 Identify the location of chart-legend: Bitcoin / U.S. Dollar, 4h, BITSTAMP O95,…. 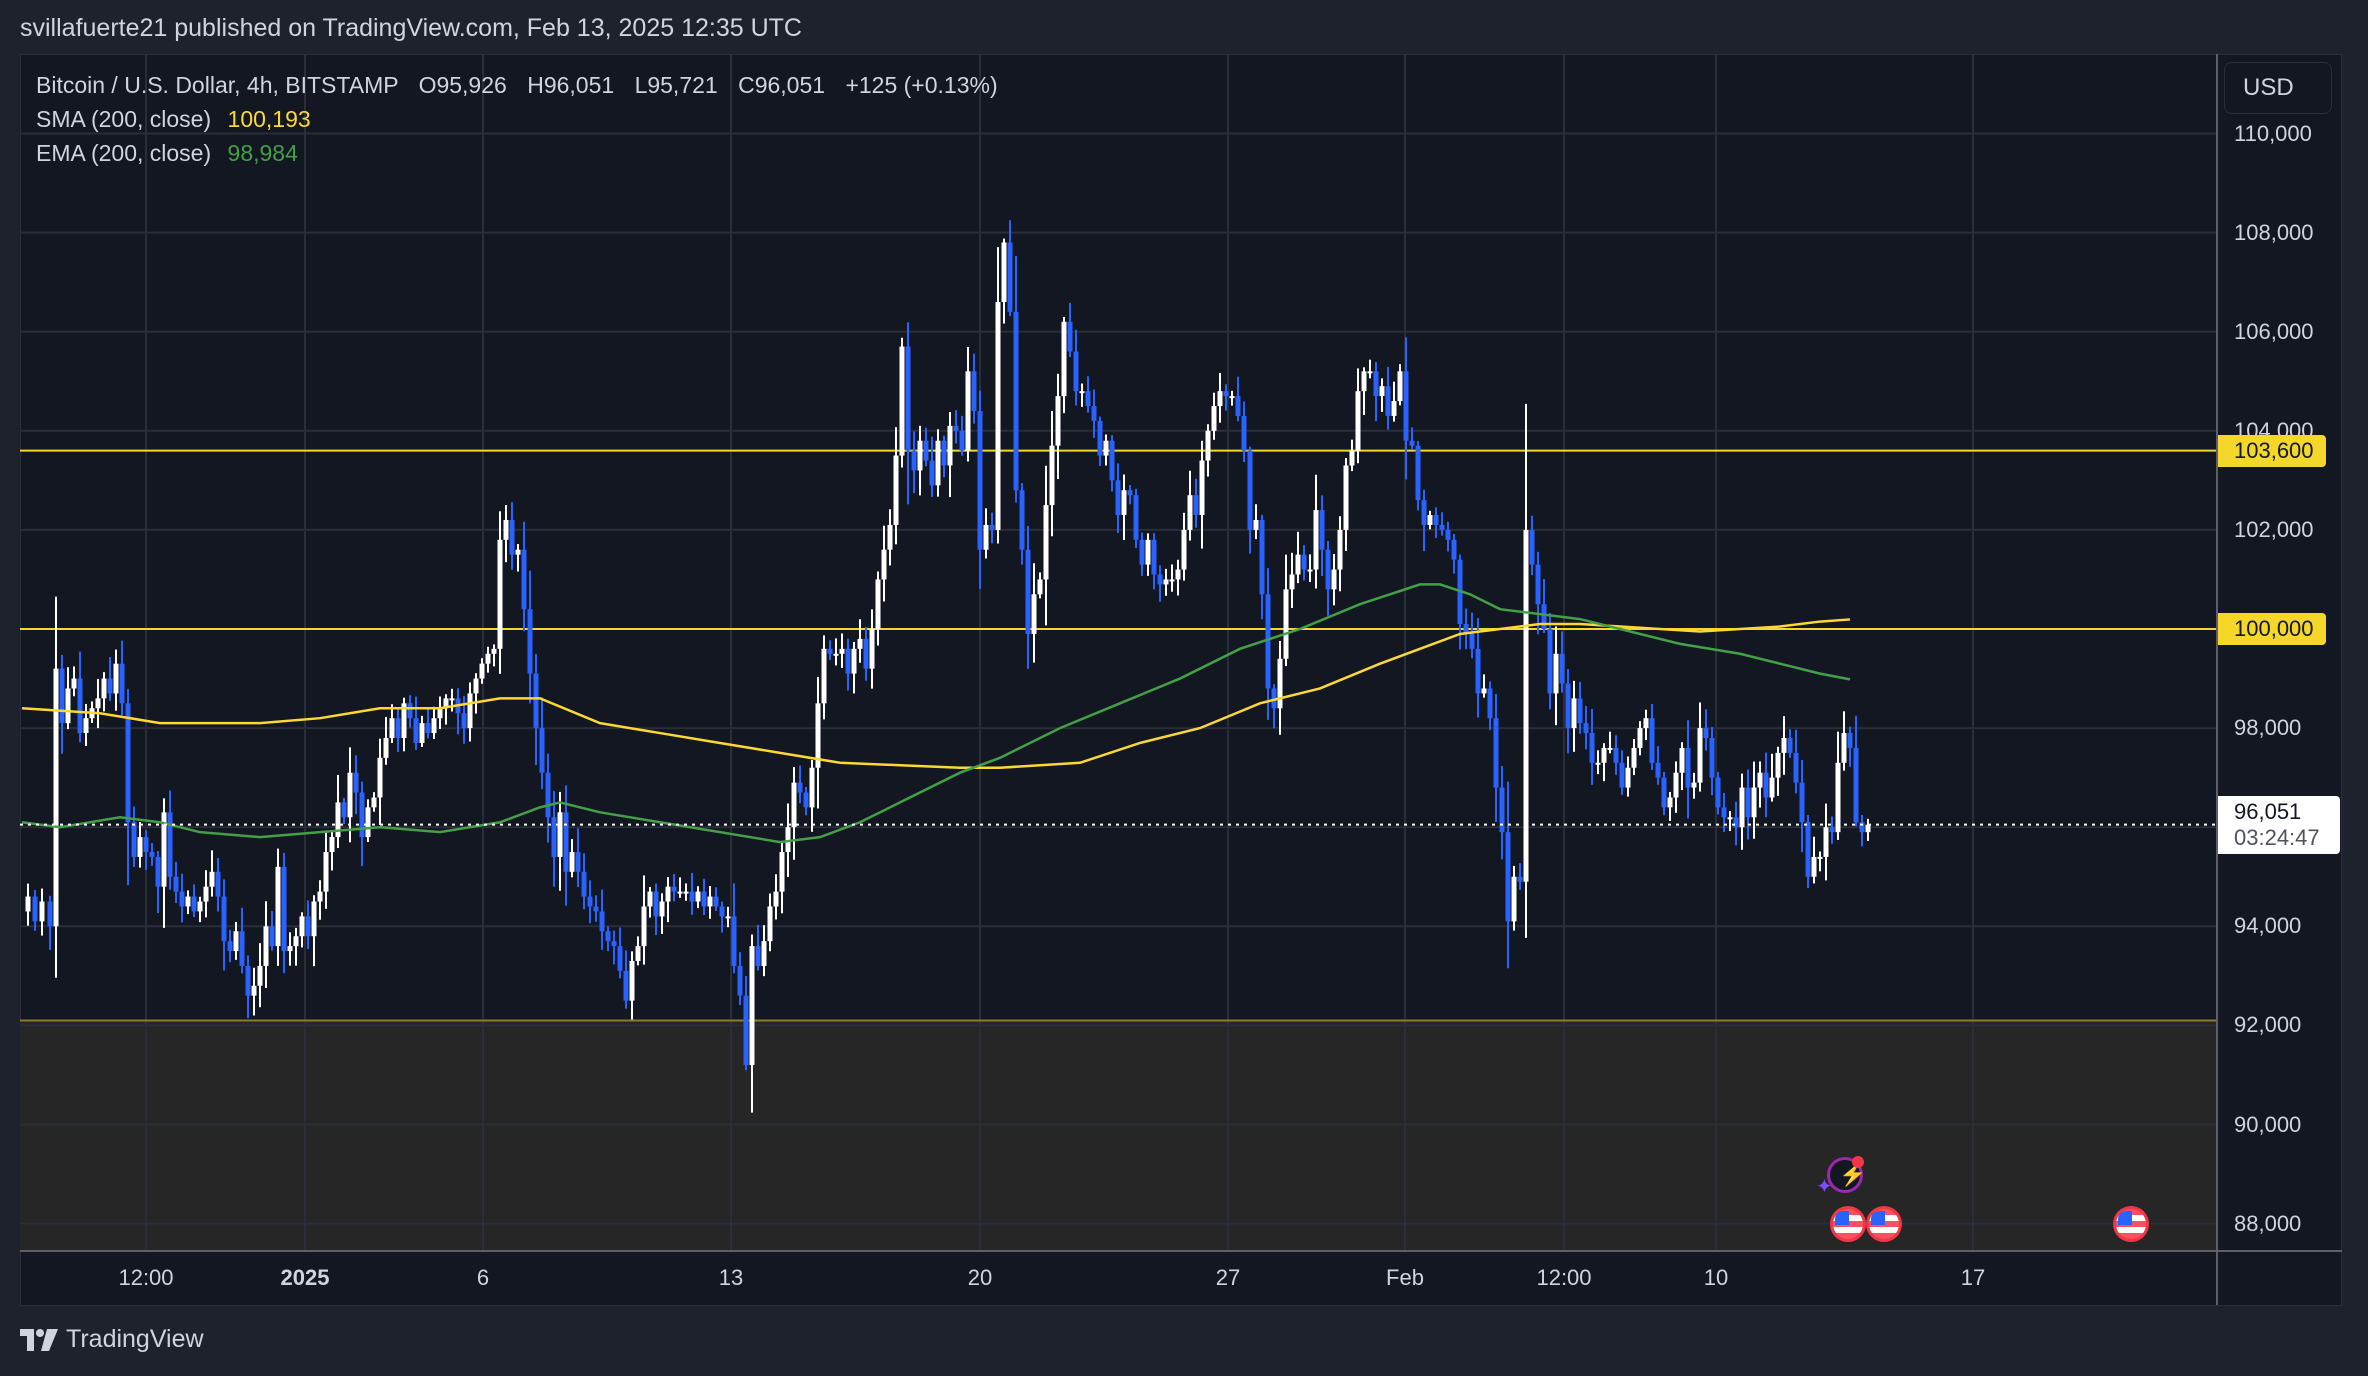
(517, 119).